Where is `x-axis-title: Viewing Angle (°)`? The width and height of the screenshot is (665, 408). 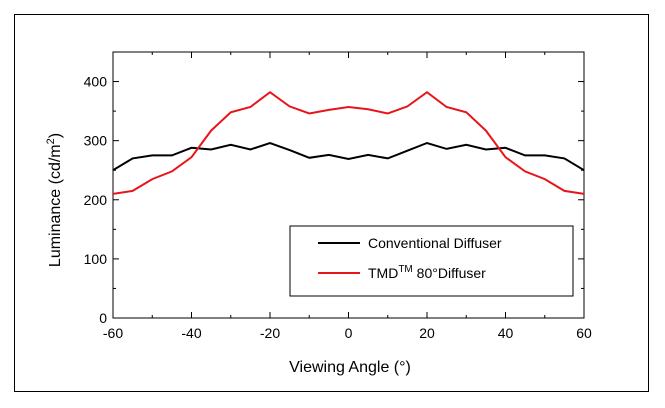
x-axis-title: Viewing Angle (°) is located at coordinates (350, 367).